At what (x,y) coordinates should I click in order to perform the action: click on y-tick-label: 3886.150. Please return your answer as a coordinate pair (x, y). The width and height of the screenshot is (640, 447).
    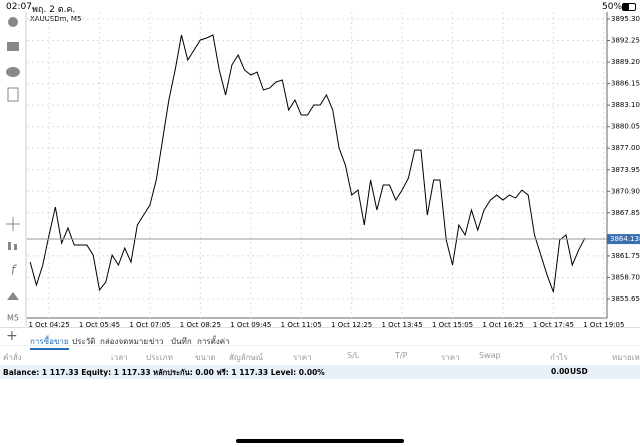
    Looking at the image, I should click on (625, 84).